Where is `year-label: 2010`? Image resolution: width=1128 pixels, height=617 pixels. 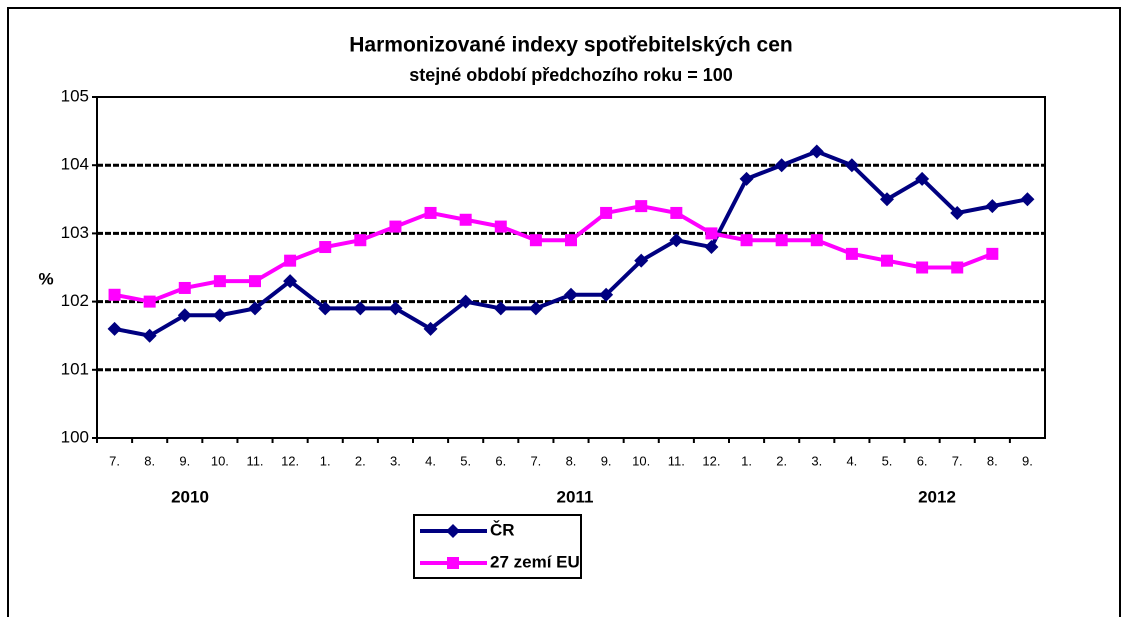 year-label: 2010 is located at coordinates (190, 496).